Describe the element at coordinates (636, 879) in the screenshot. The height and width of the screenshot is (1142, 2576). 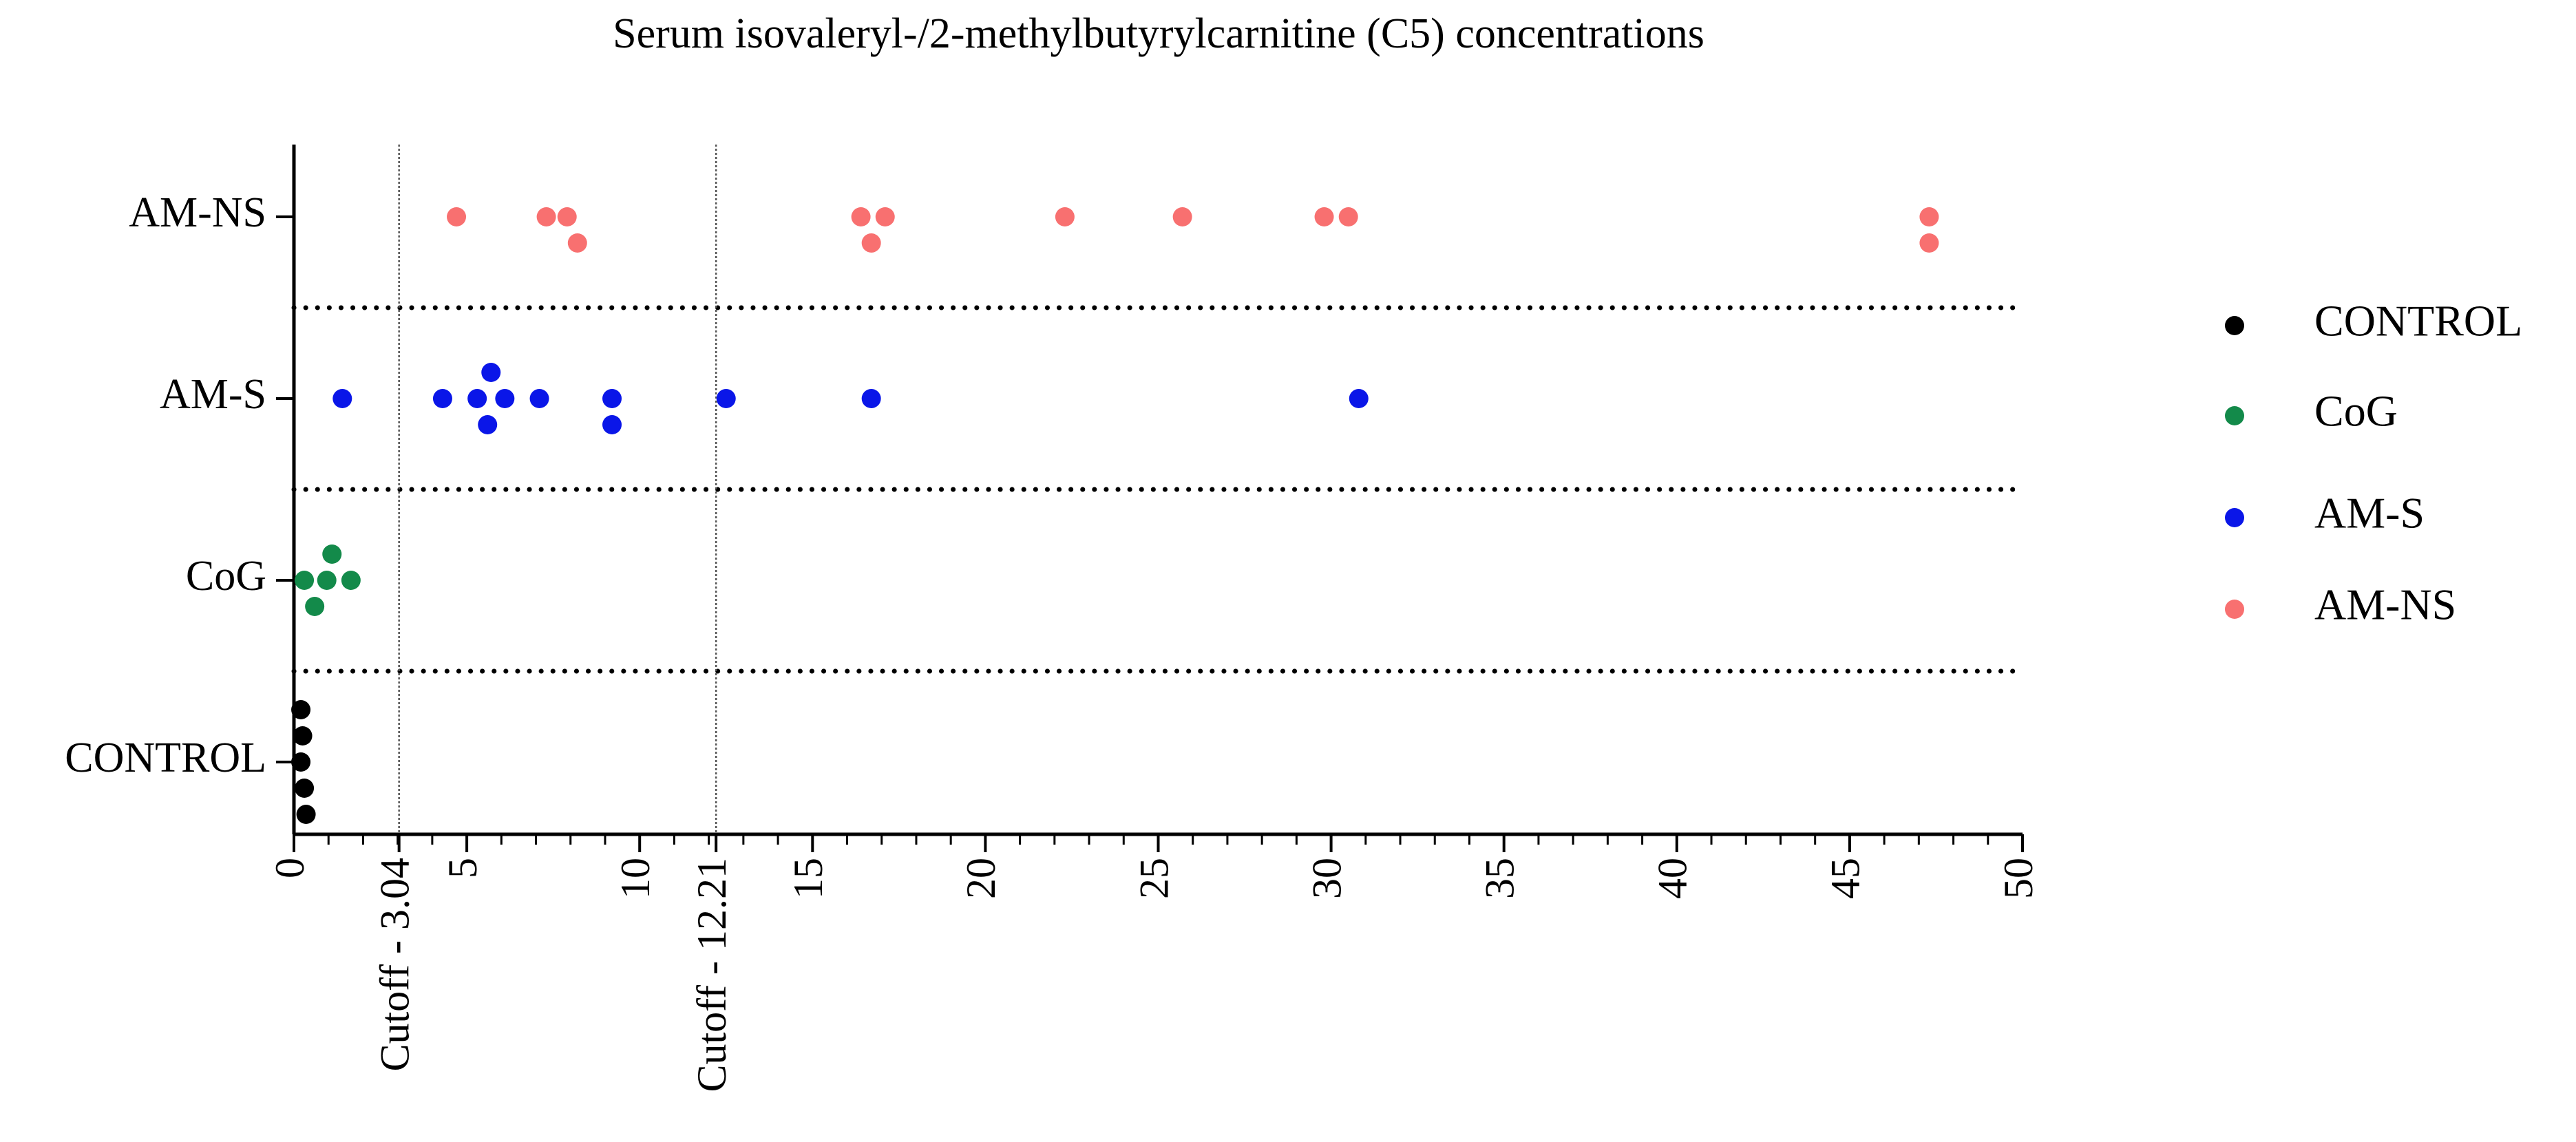
I see `x-tick-label: 10` at that location.